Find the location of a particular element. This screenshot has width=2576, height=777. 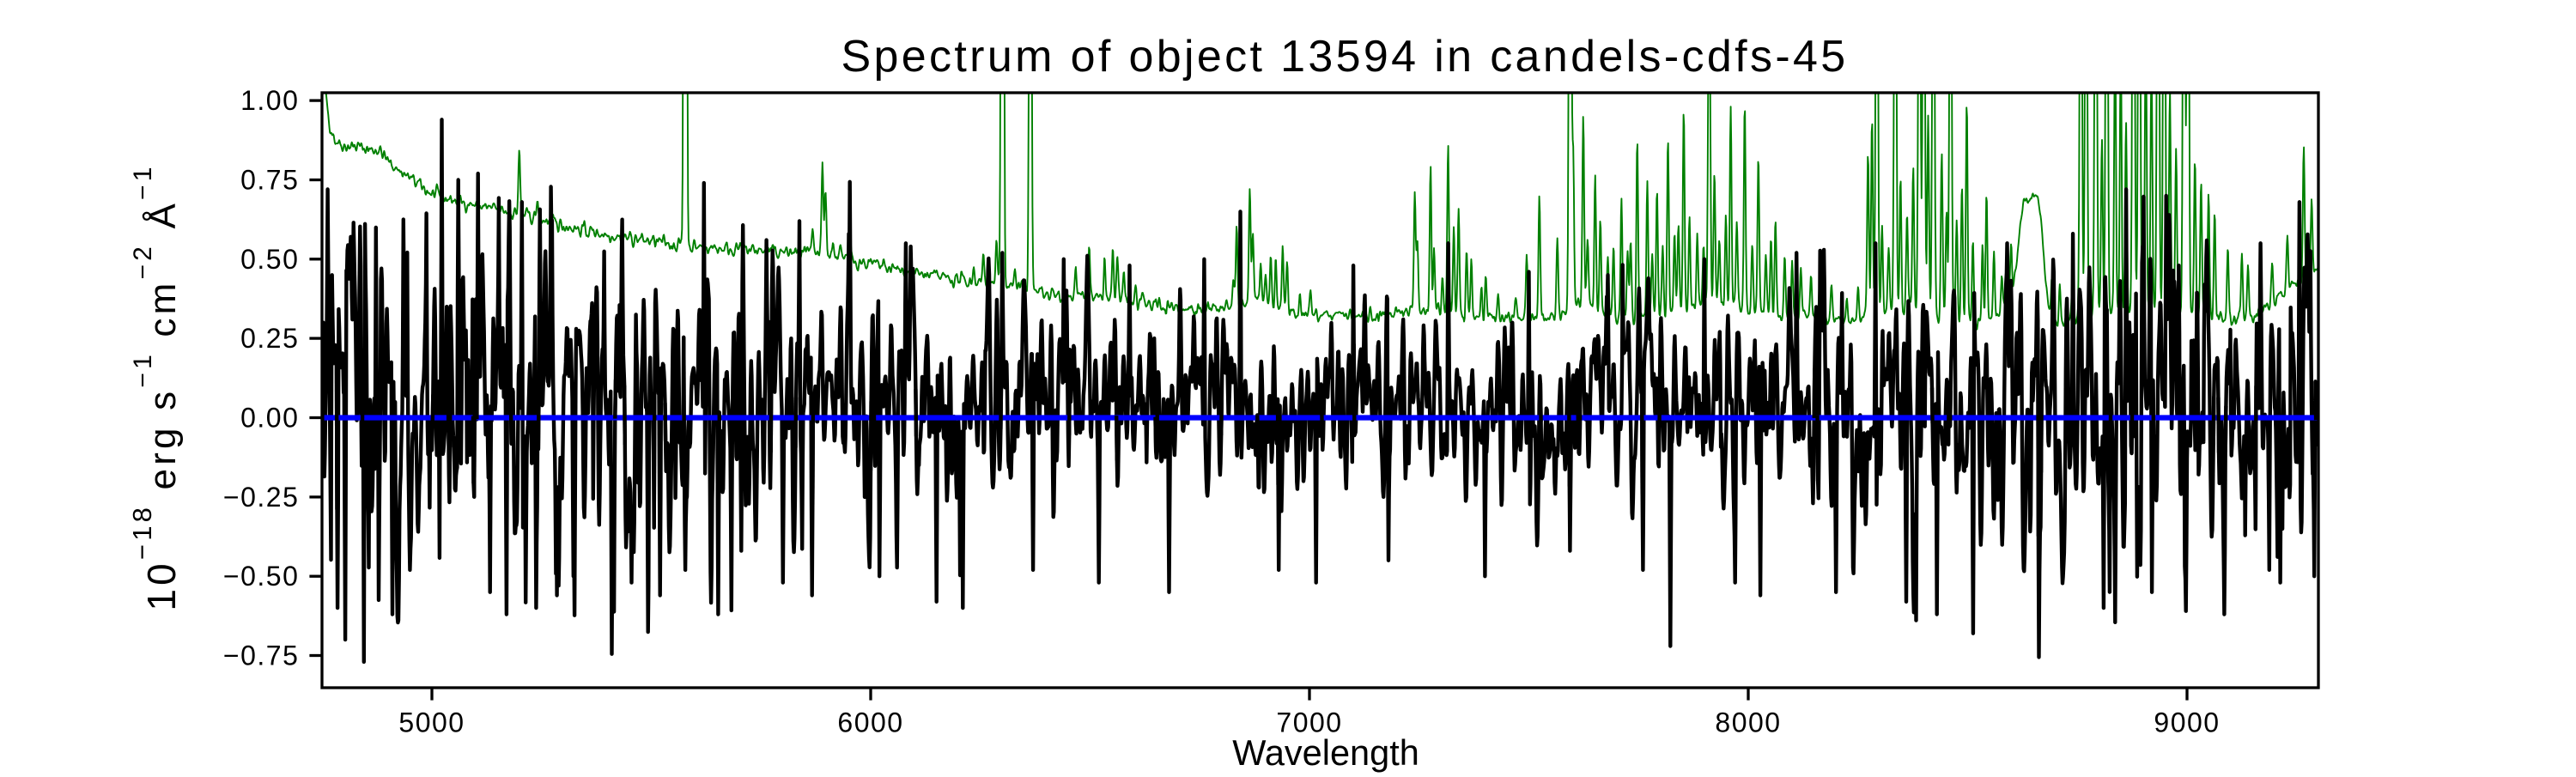

svg-text: 9000 is located at coordinates (2187, 722).